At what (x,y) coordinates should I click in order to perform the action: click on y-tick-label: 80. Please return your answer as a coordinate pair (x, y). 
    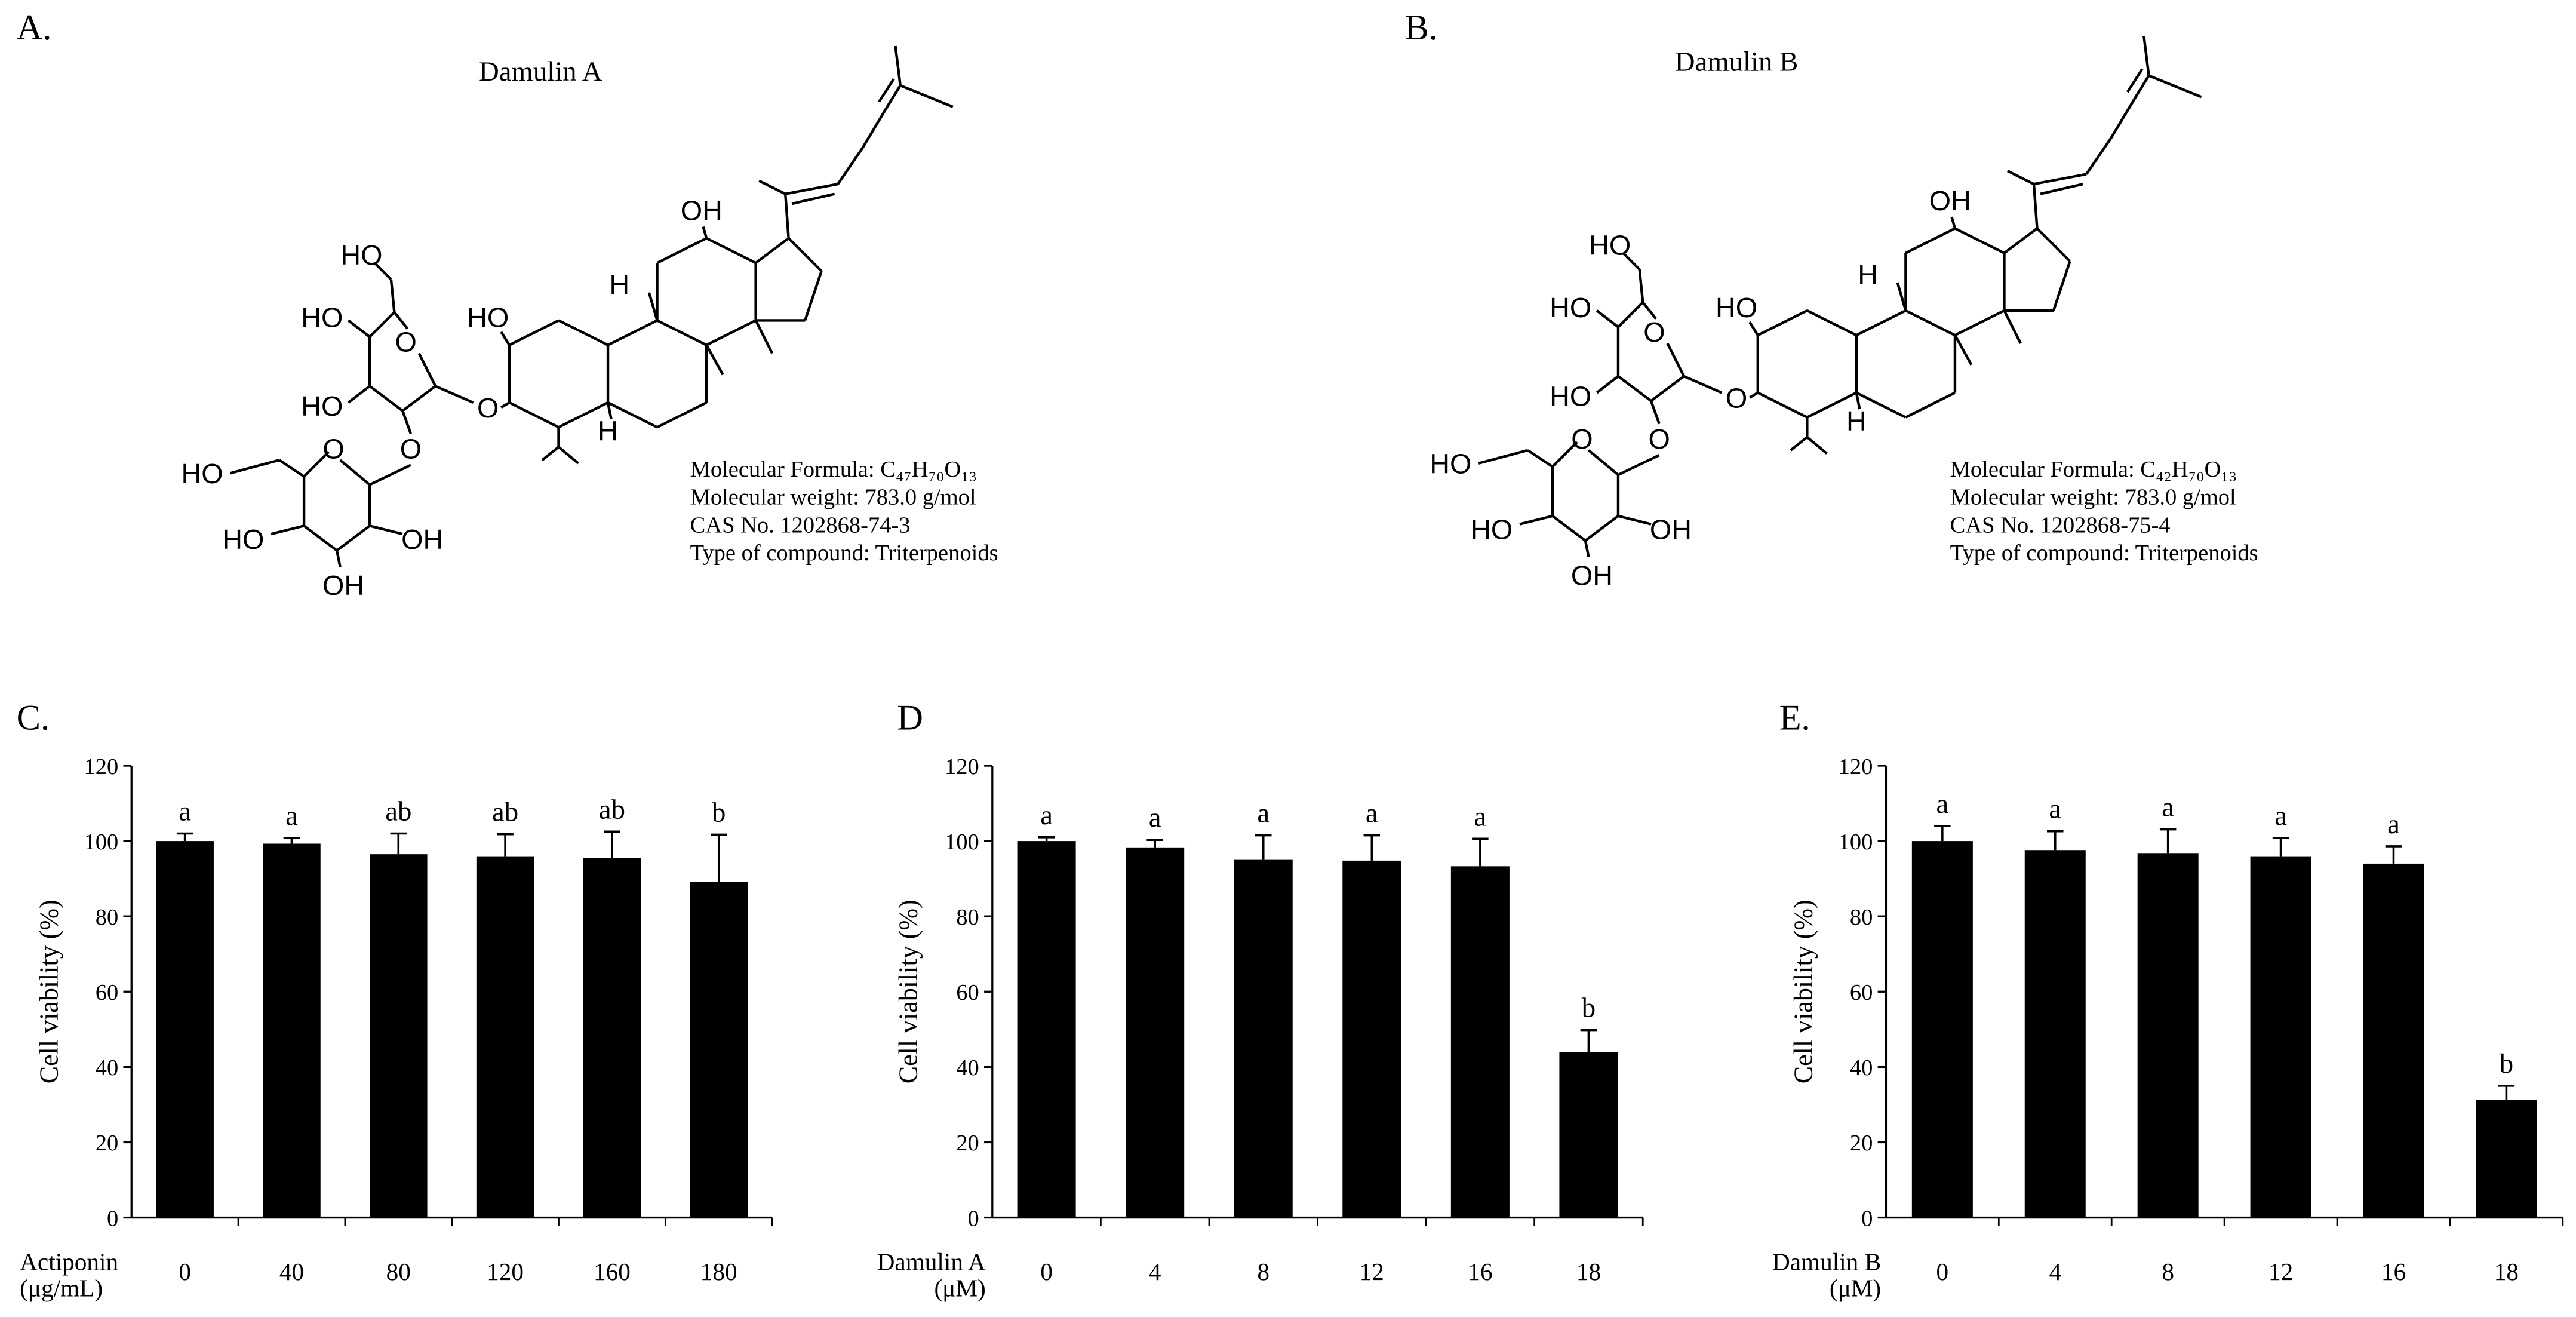
    Looking at the image, I should click on (107, 917).